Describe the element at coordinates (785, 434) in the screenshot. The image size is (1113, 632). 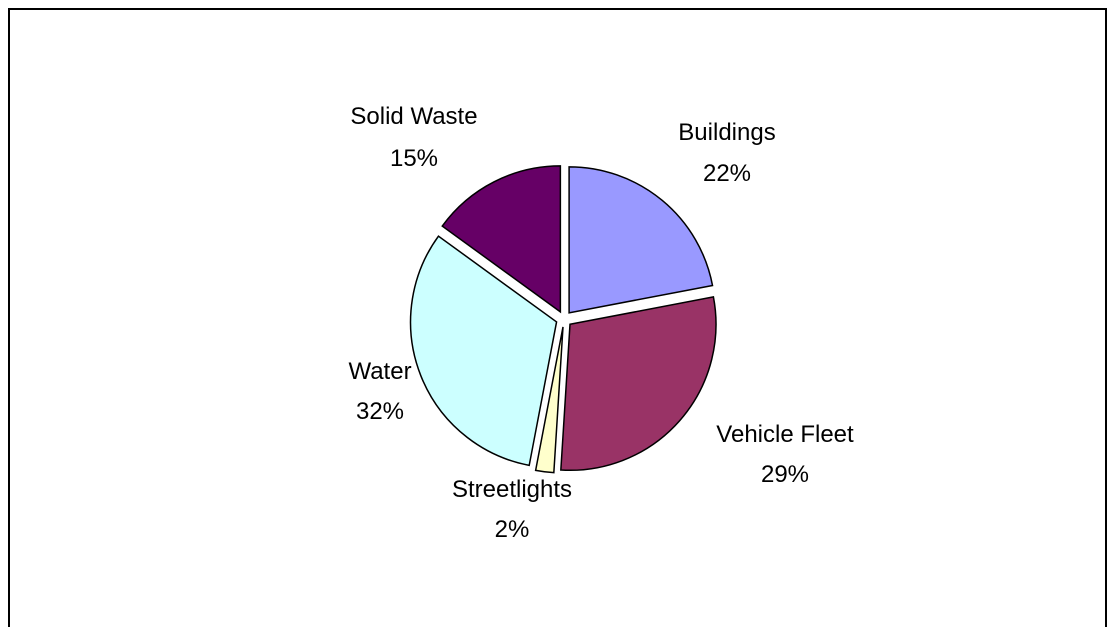
I see `slice-label-vehicle-fleet: Vehicle Fleet` at that location.